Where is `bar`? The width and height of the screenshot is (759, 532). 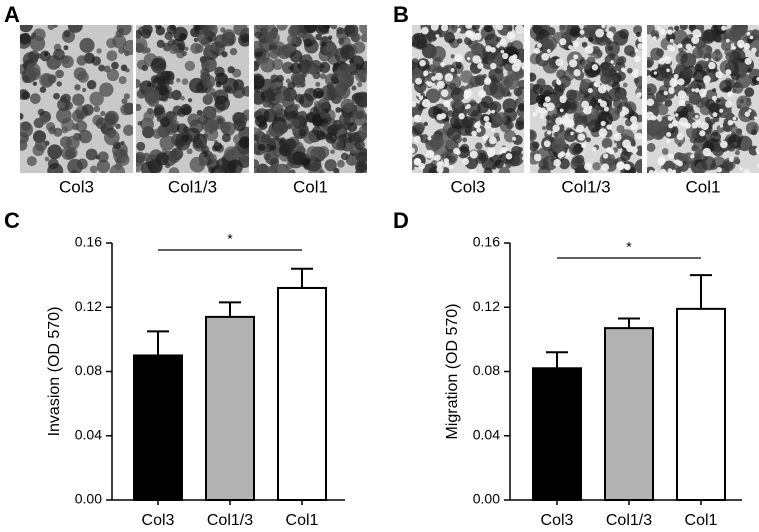
bar is located at coordinates (629, 414).